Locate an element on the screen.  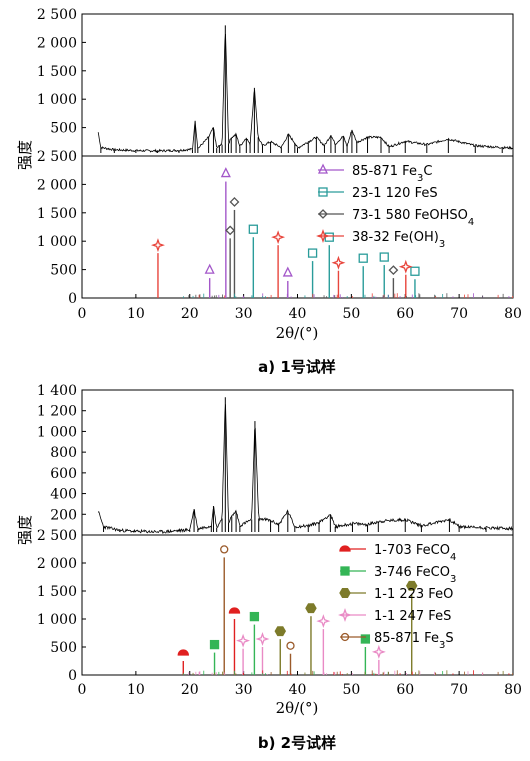
panel-b-bottom-y-tick-label: 1 000 is located at coordinates (57, 620).